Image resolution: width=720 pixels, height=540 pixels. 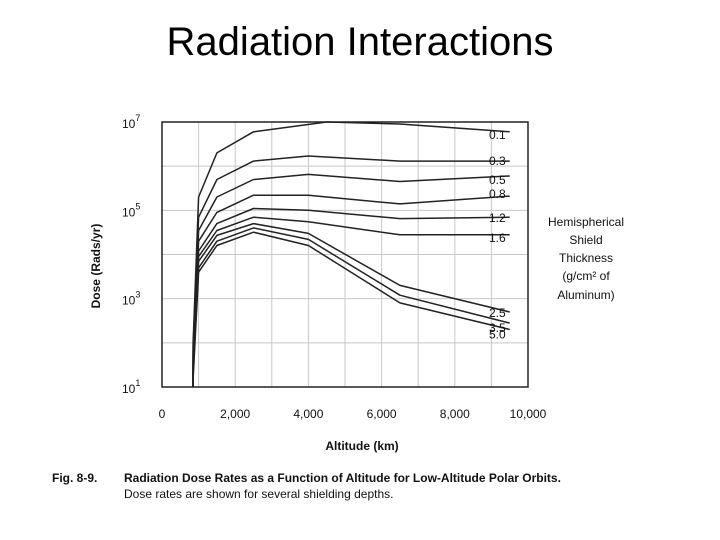 I want to click on series-label-0-8: 0.8, so click(x=497, y=194).